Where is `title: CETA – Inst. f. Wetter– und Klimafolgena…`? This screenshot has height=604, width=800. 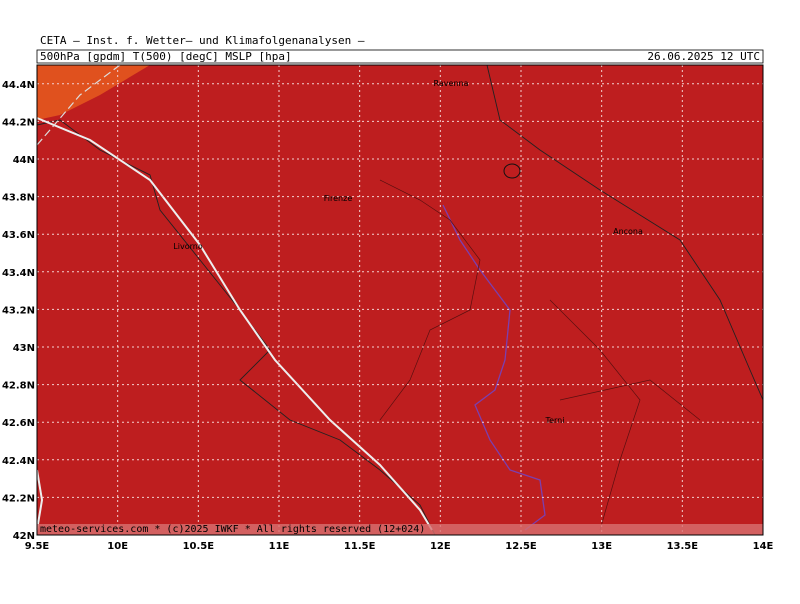
title: CETA – Inst. f. Wetter– und Klimafolgena… is located at coordinates (202, 40).